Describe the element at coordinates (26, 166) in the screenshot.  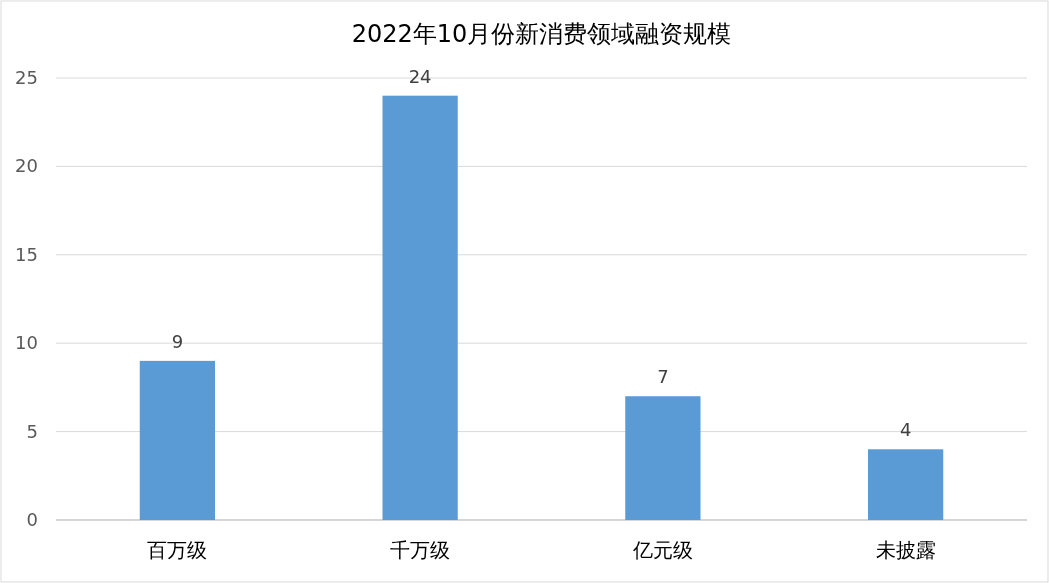
I see `y-tick-label: 20` at that location.